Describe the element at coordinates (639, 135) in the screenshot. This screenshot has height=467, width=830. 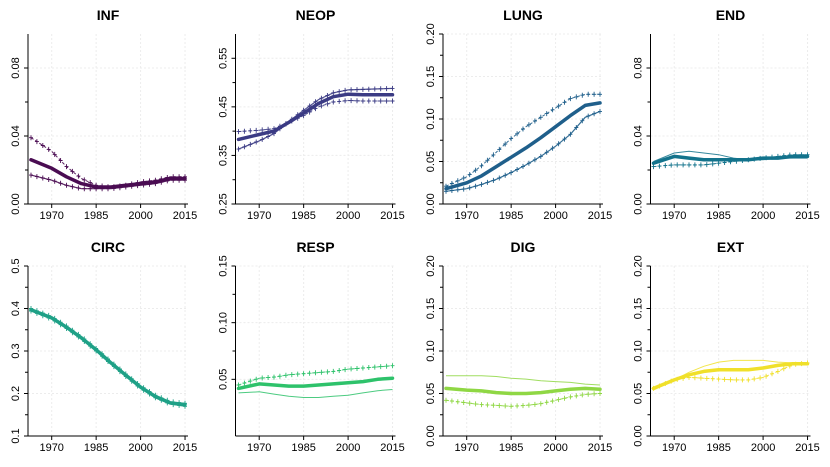
I see `y-tick-label: 0.04` at that location.